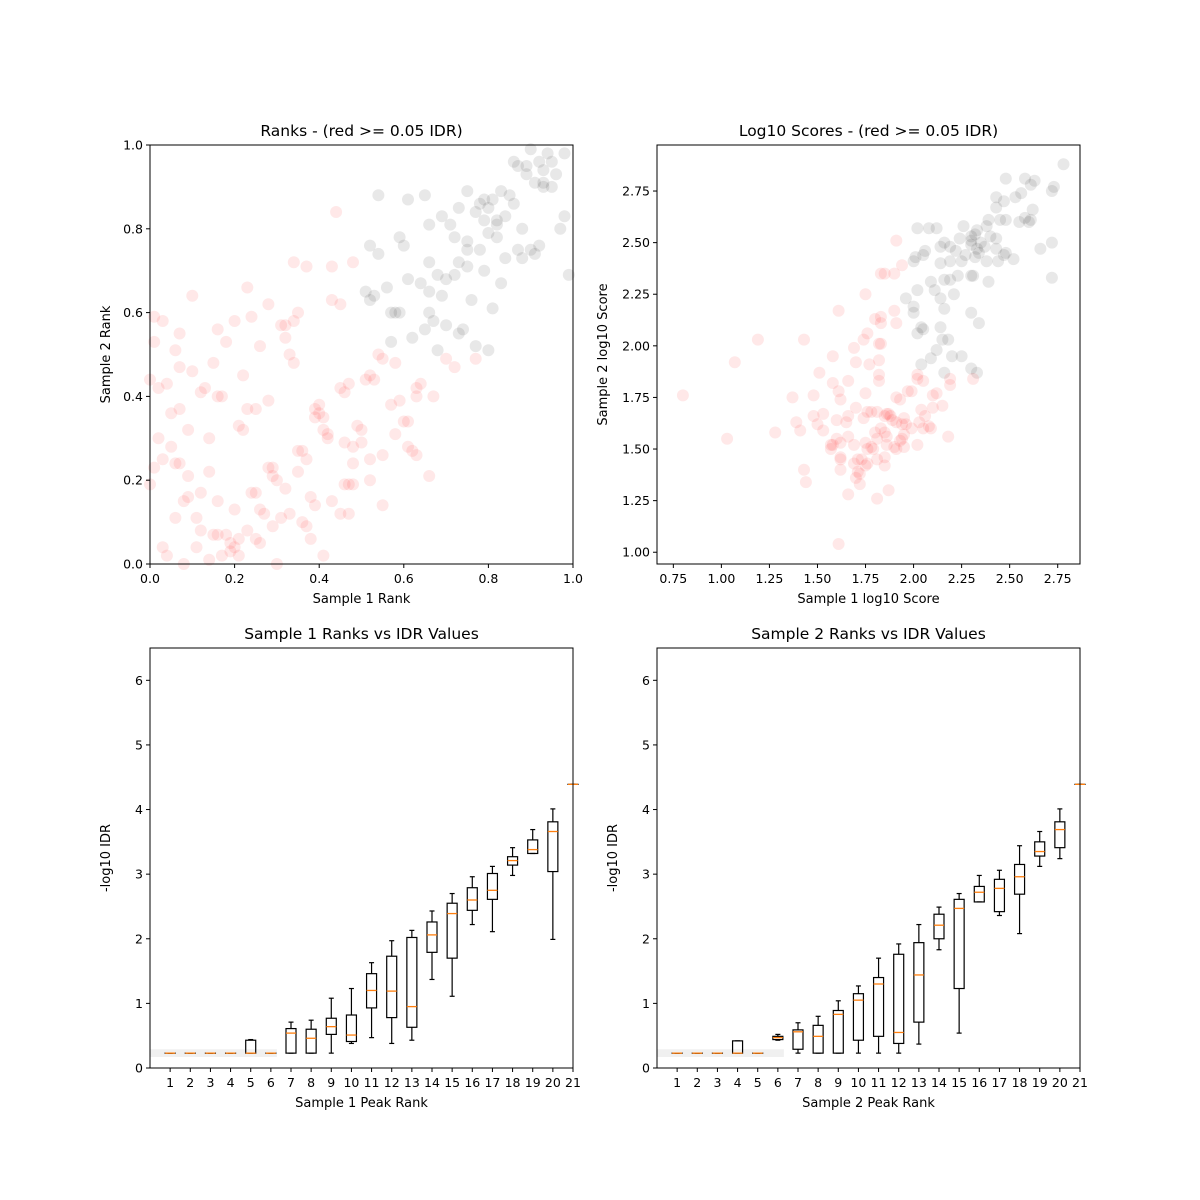 This screenshot has height=1200, width=1200. I want to click on x-tick-label: 0.0, so click(150, 578).